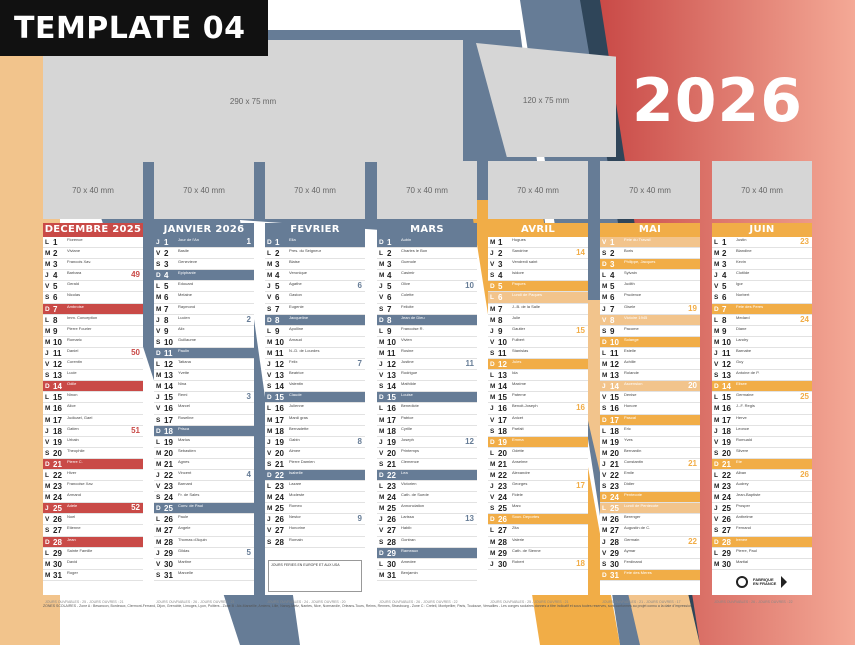 The height and width of the screenshot is (645, 855). What do you see at coordinates (580, 408) in the screenshot?
I see `week-number: 16` at bounding box center [580, 408].